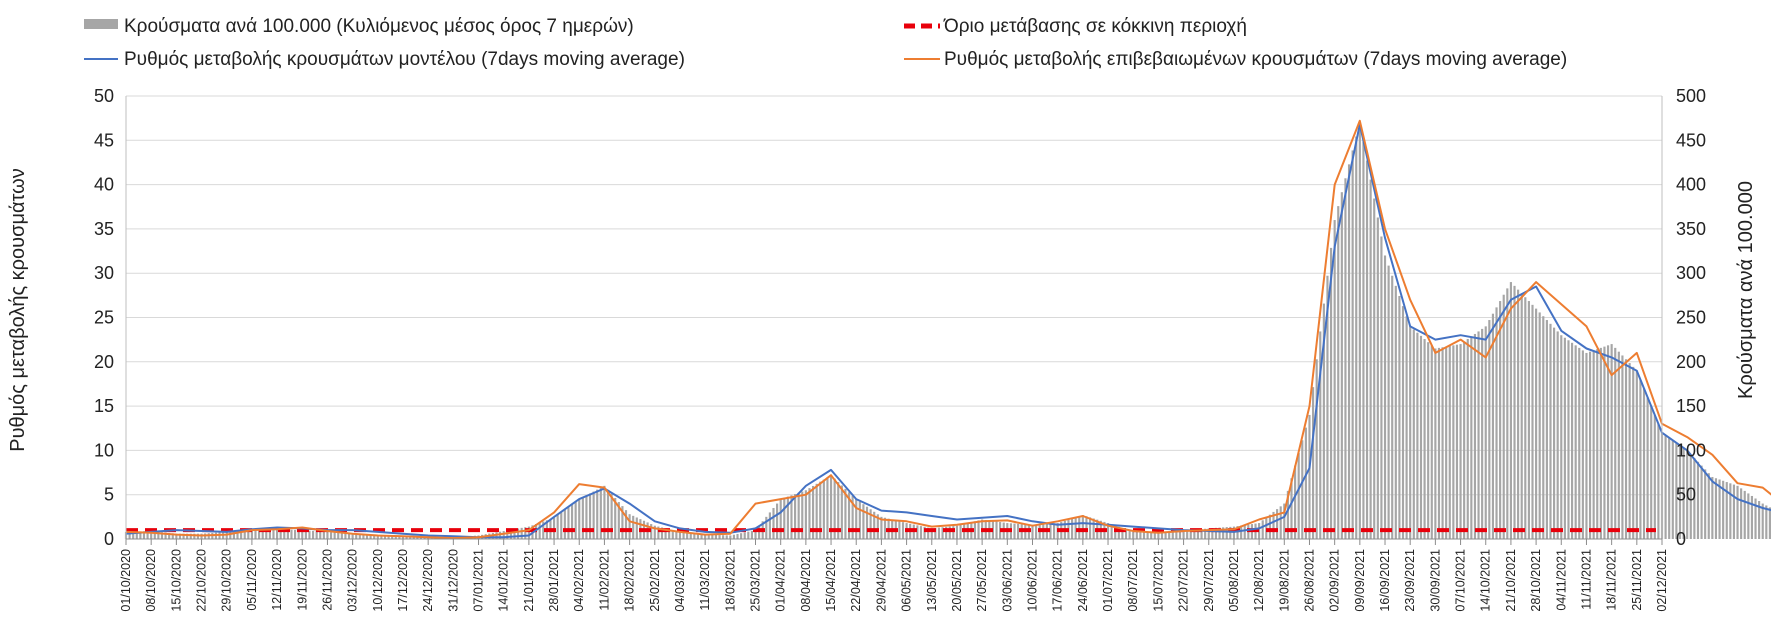  I want to click on x-tick-label: 03/06/2021, so click(1007, 580).